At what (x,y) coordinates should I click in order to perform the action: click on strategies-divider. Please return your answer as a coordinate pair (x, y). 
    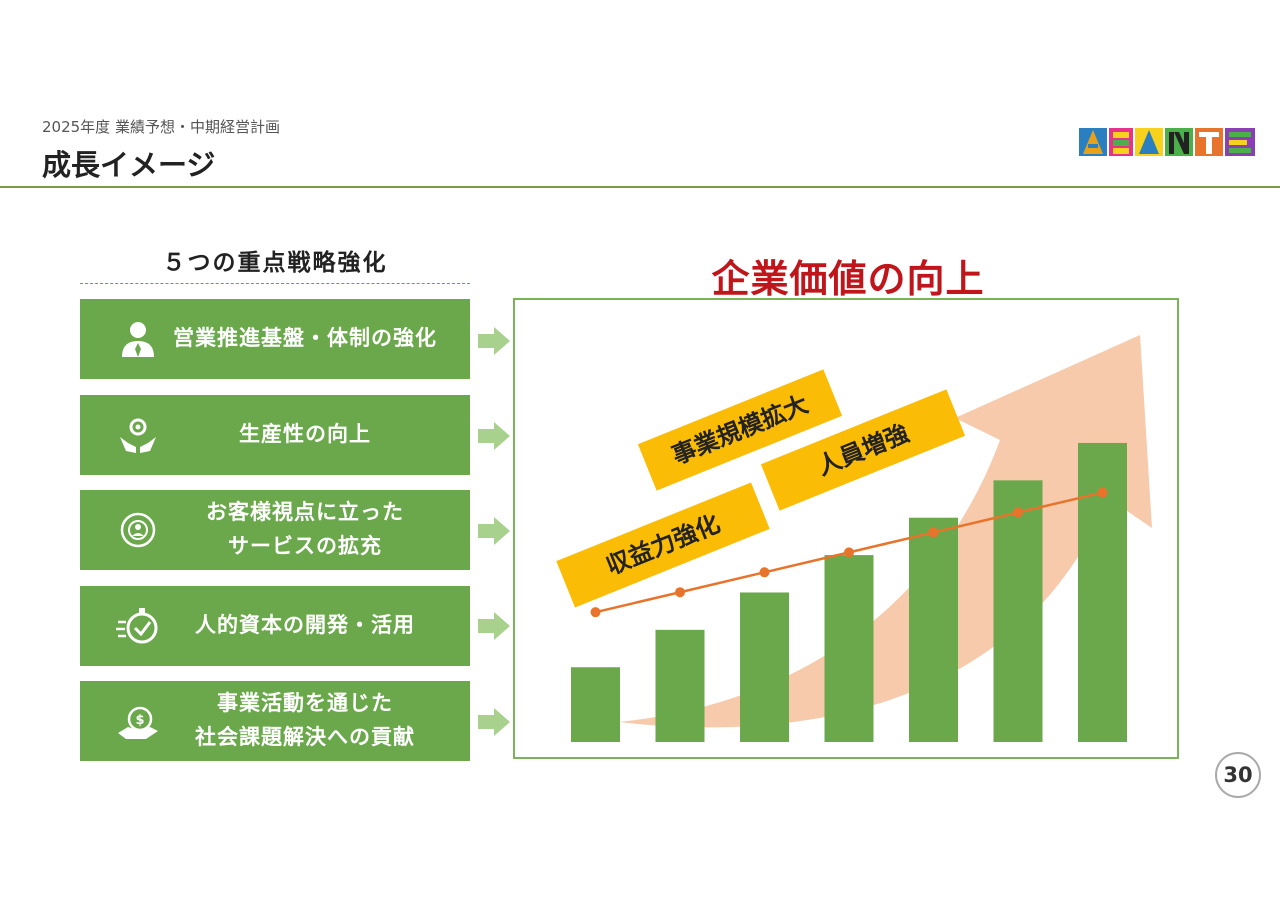
    Looking at the image, I should click on (275, 283).